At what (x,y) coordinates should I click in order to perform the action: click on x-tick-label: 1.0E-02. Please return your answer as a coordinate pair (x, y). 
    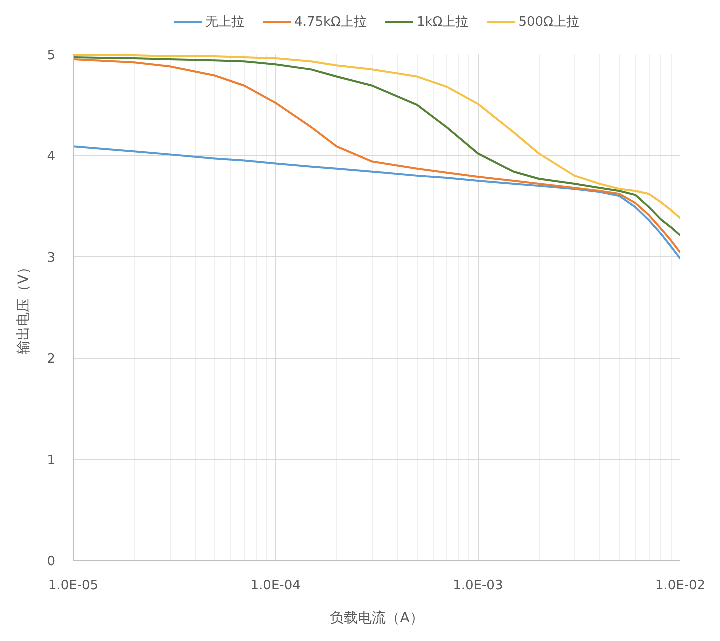
    Looking at the image, I should click on (680, 586).